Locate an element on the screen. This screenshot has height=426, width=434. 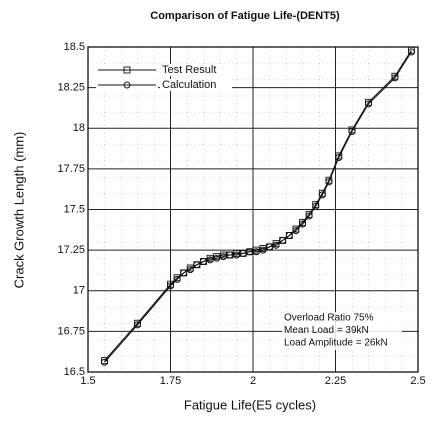
annotation-bg is located at coordinates (342, 331).